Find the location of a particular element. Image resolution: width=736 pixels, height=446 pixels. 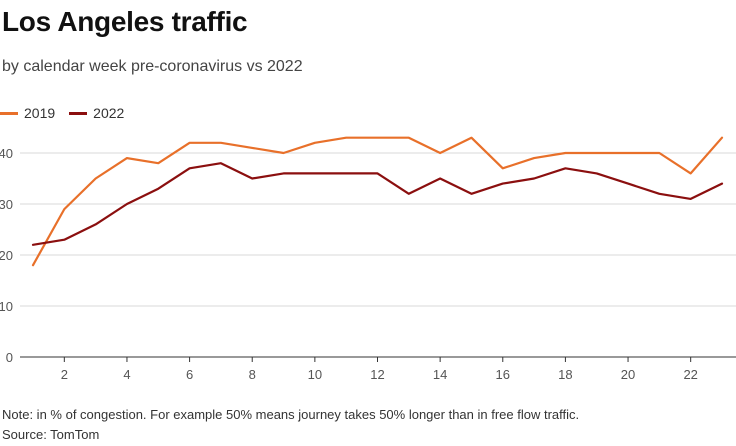

y-tick-label-20: 20 is located at coordinates (6, 255).